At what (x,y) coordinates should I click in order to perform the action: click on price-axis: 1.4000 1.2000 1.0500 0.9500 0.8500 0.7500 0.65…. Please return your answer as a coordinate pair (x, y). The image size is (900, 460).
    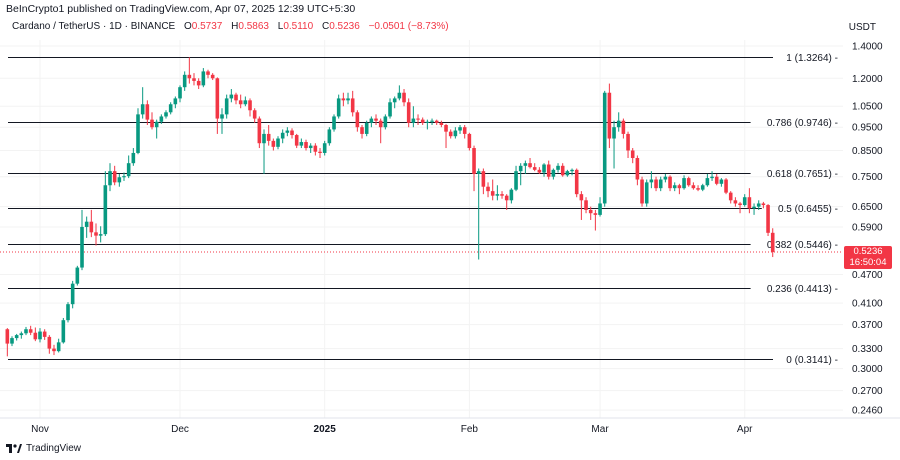
    Looking at the image, I should click on (867, 229).